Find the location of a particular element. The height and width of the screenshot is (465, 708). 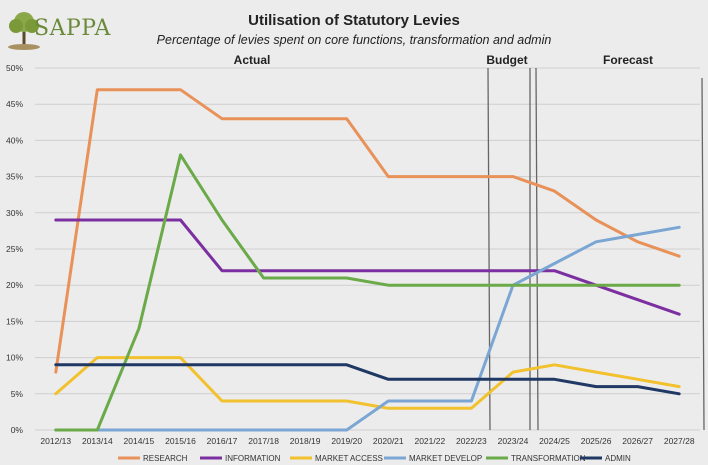

y-tick-label: 30% is located at coordinates (14, 213).